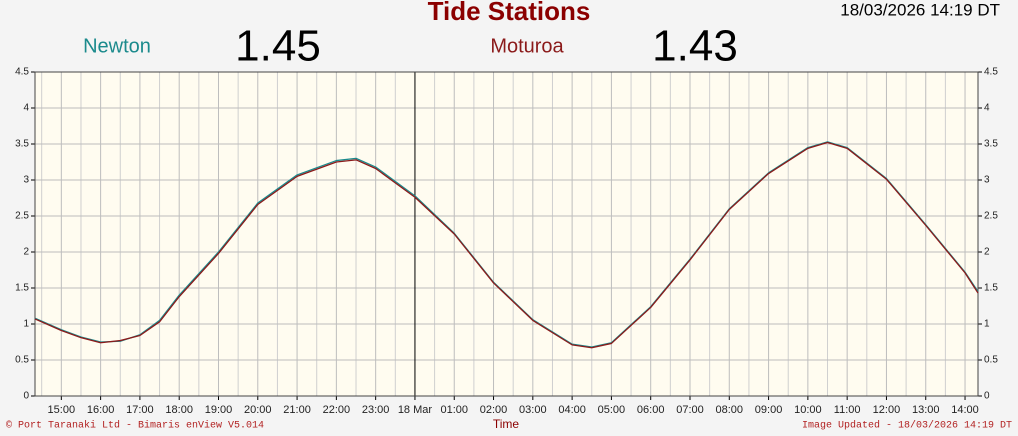  I want to click on x-tick-label: 22:00, so click(337, 410).